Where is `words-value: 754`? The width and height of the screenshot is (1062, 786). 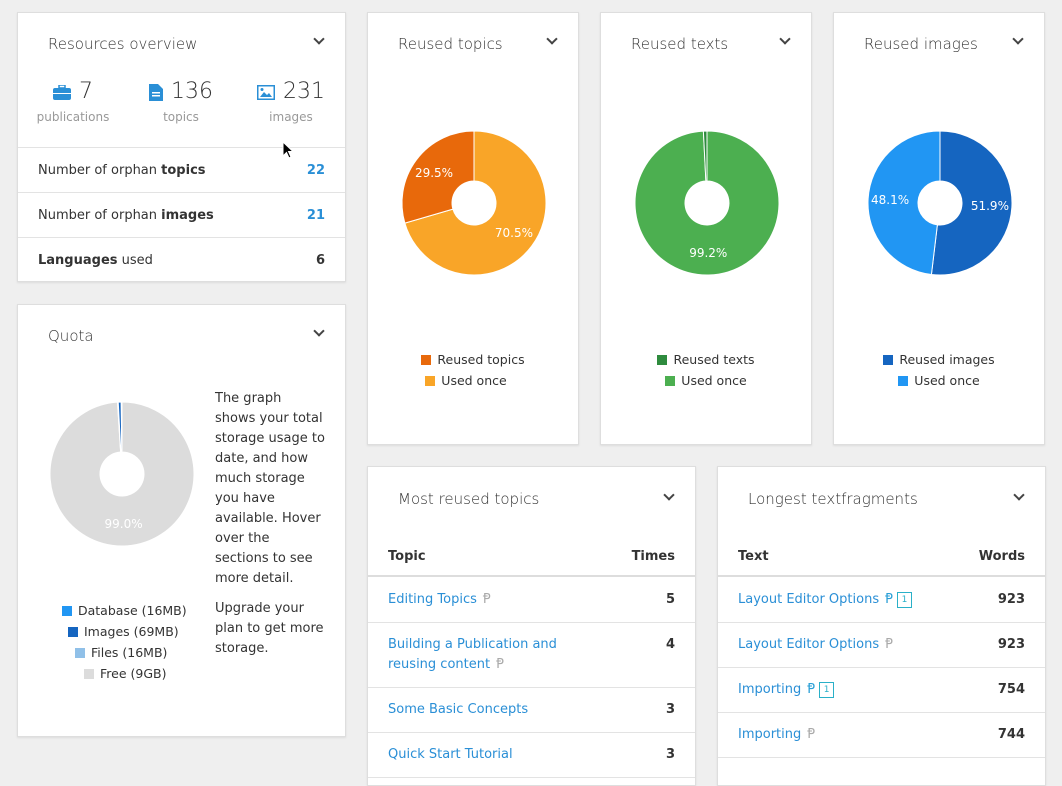 words-value: 754 is located at coordinates (1011, 689).